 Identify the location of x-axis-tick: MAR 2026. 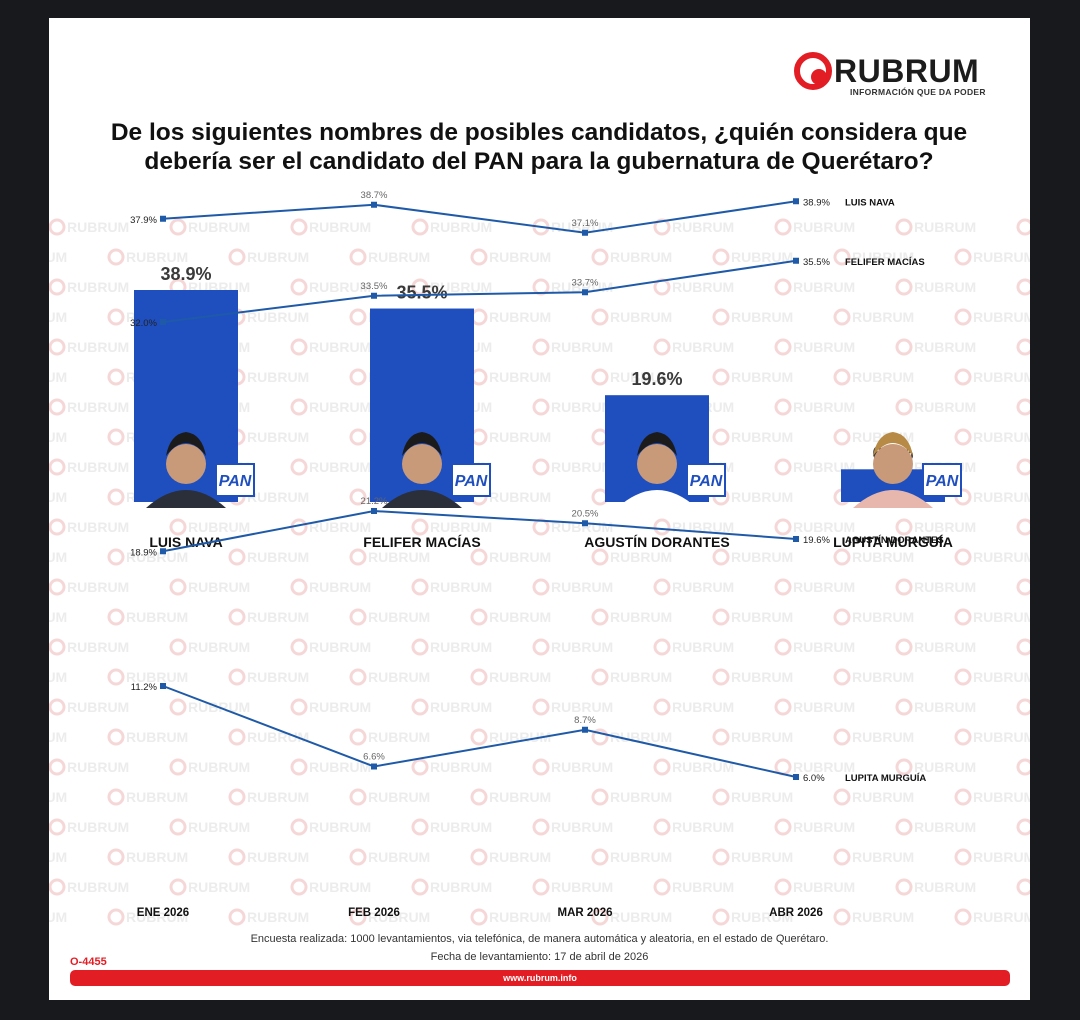
(585, 913).